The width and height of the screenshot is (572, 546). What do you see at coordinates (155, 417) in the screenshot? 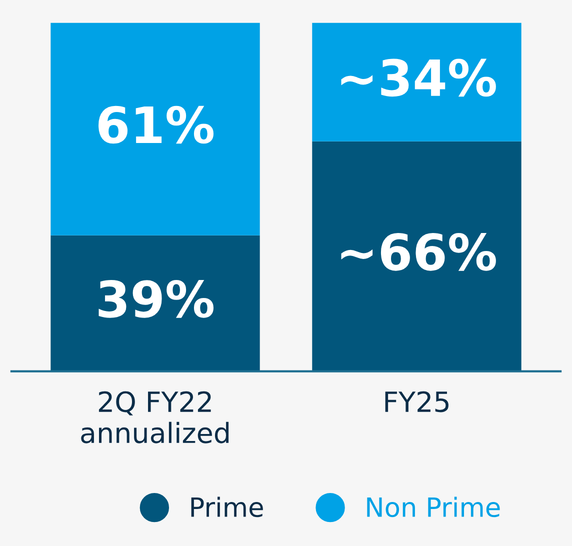
I see `x-tick-label: 2Q FY22 annualized` at bounding box center [155, 417].